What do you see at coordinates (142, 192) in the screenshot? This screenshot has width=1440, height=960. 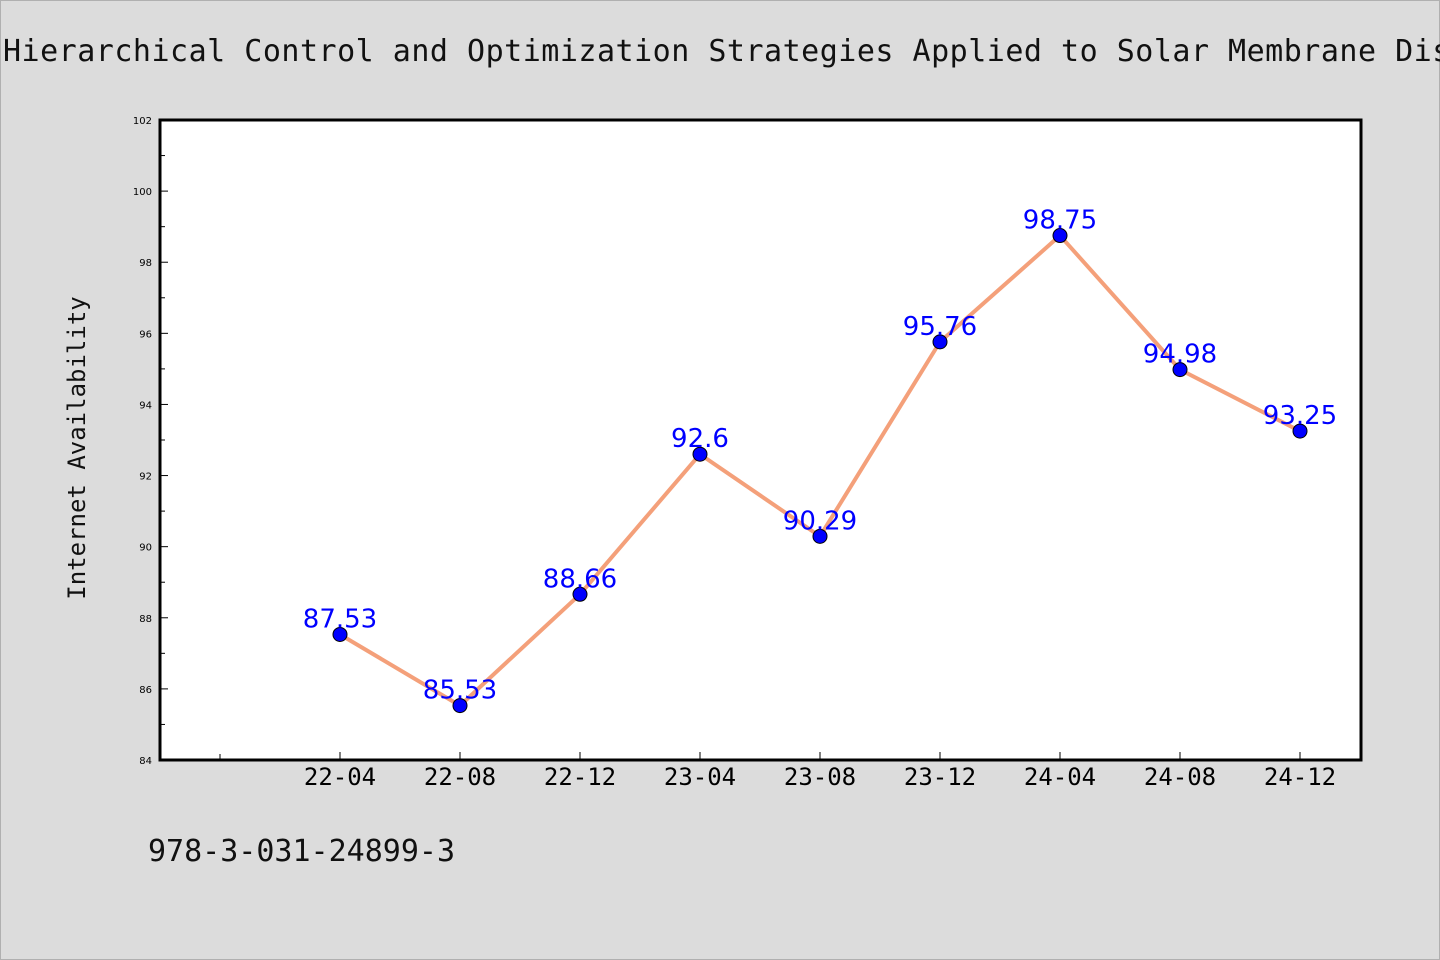 I see `y-tick-label: 100` at bounding box center [142, 192].